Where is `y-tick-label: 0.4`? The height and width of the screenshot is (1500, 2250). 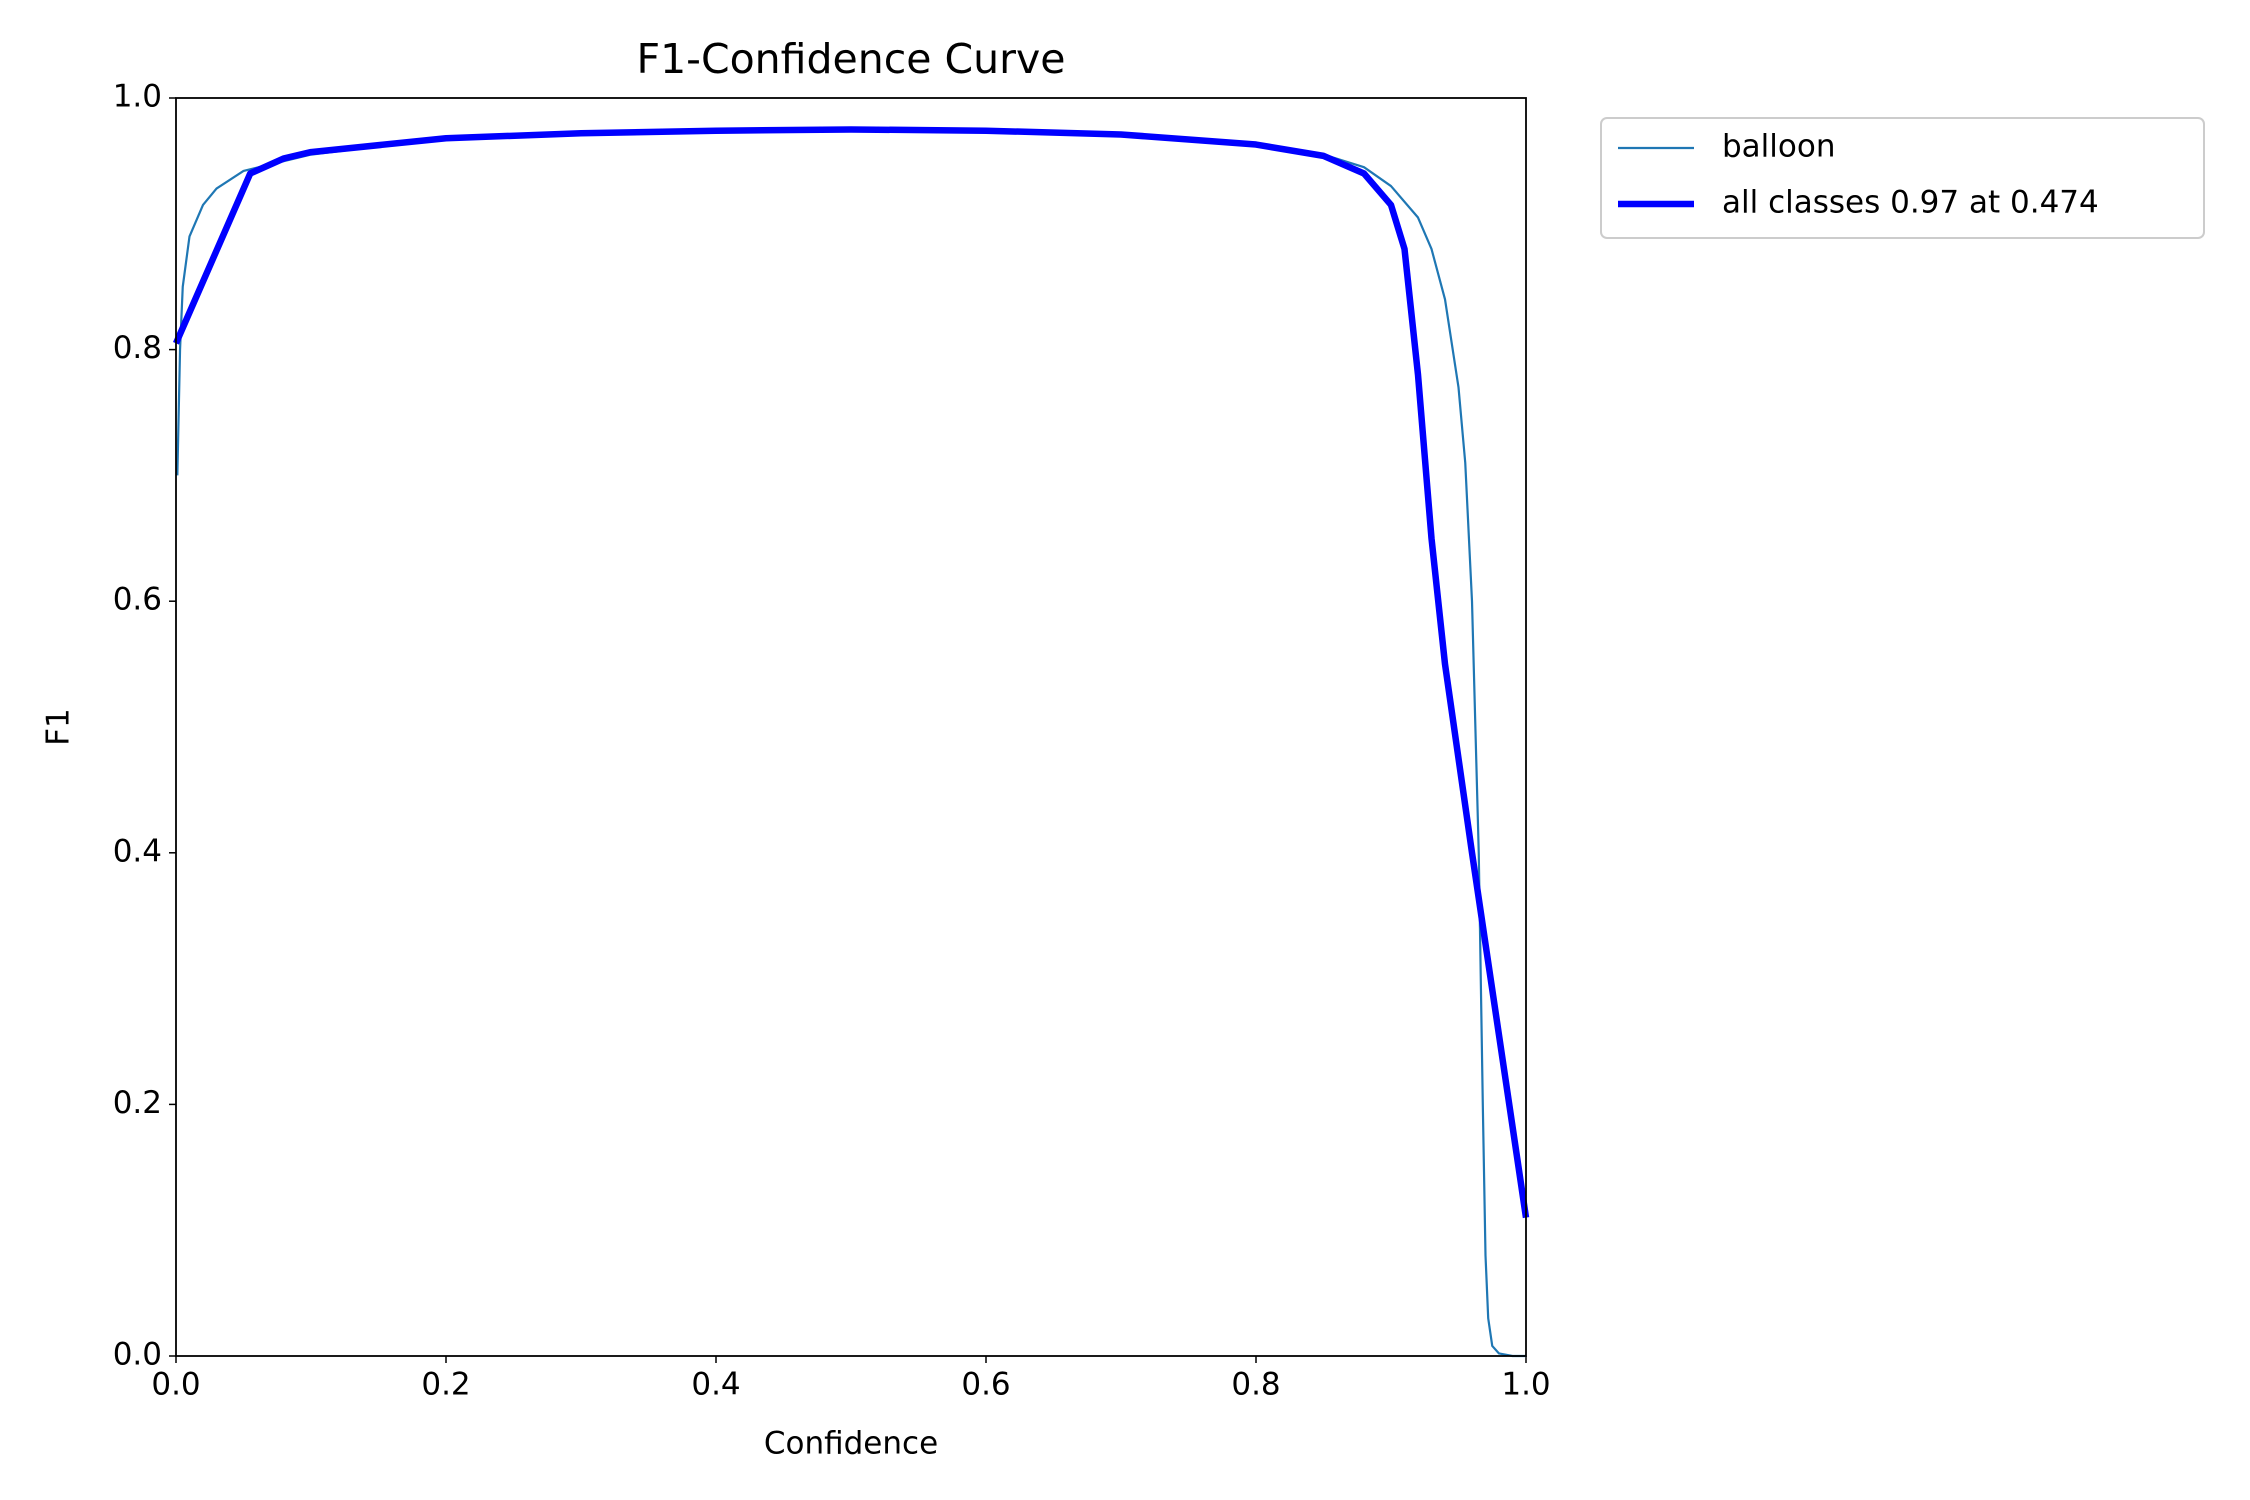 y-tick-label: 0.4 is located at coordinates (137, 851).